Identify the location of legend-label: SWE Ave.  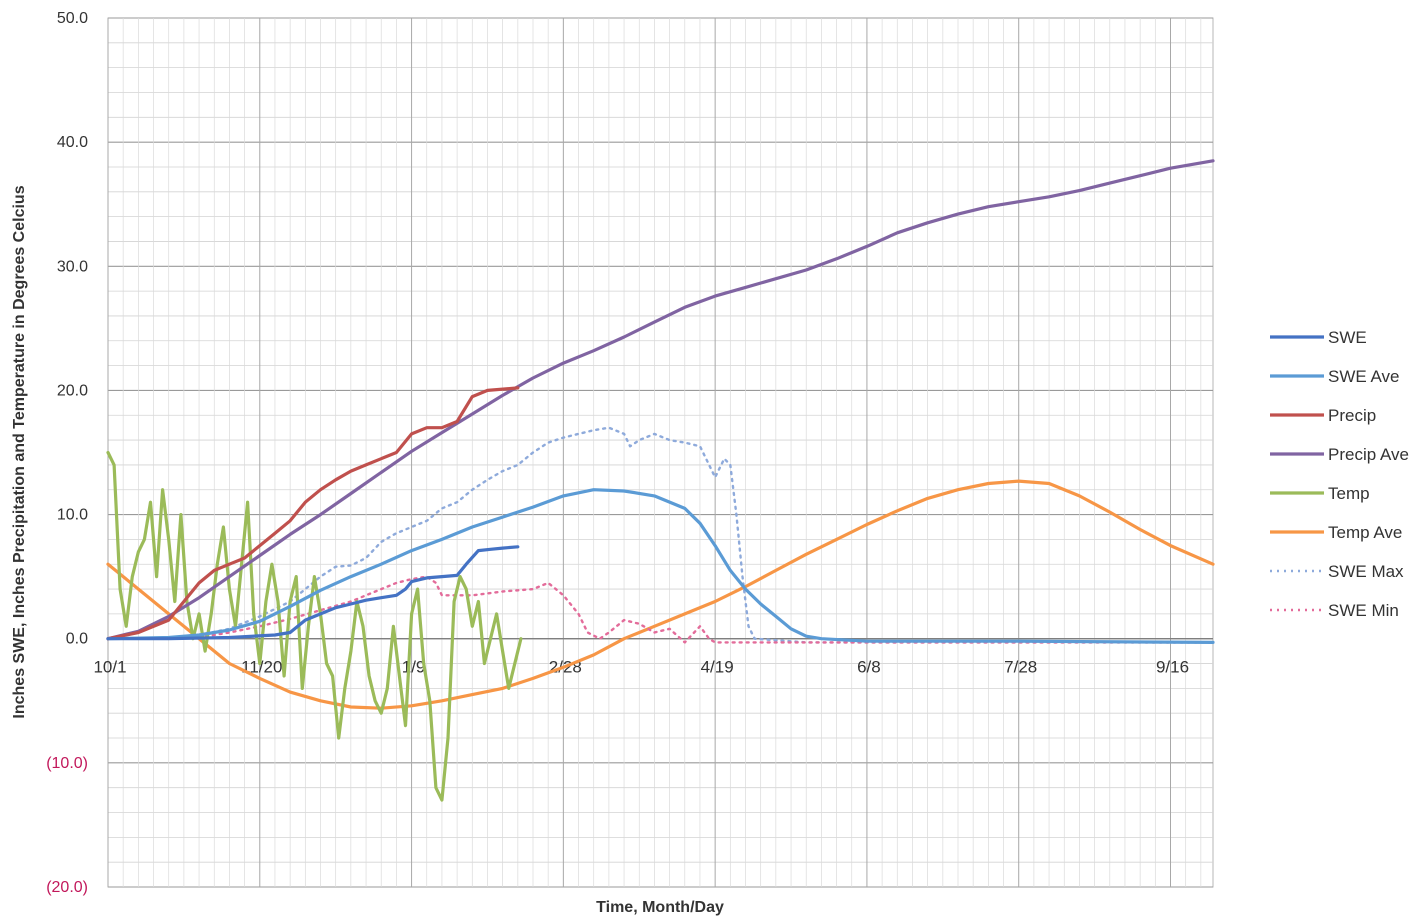
(1364, 376).